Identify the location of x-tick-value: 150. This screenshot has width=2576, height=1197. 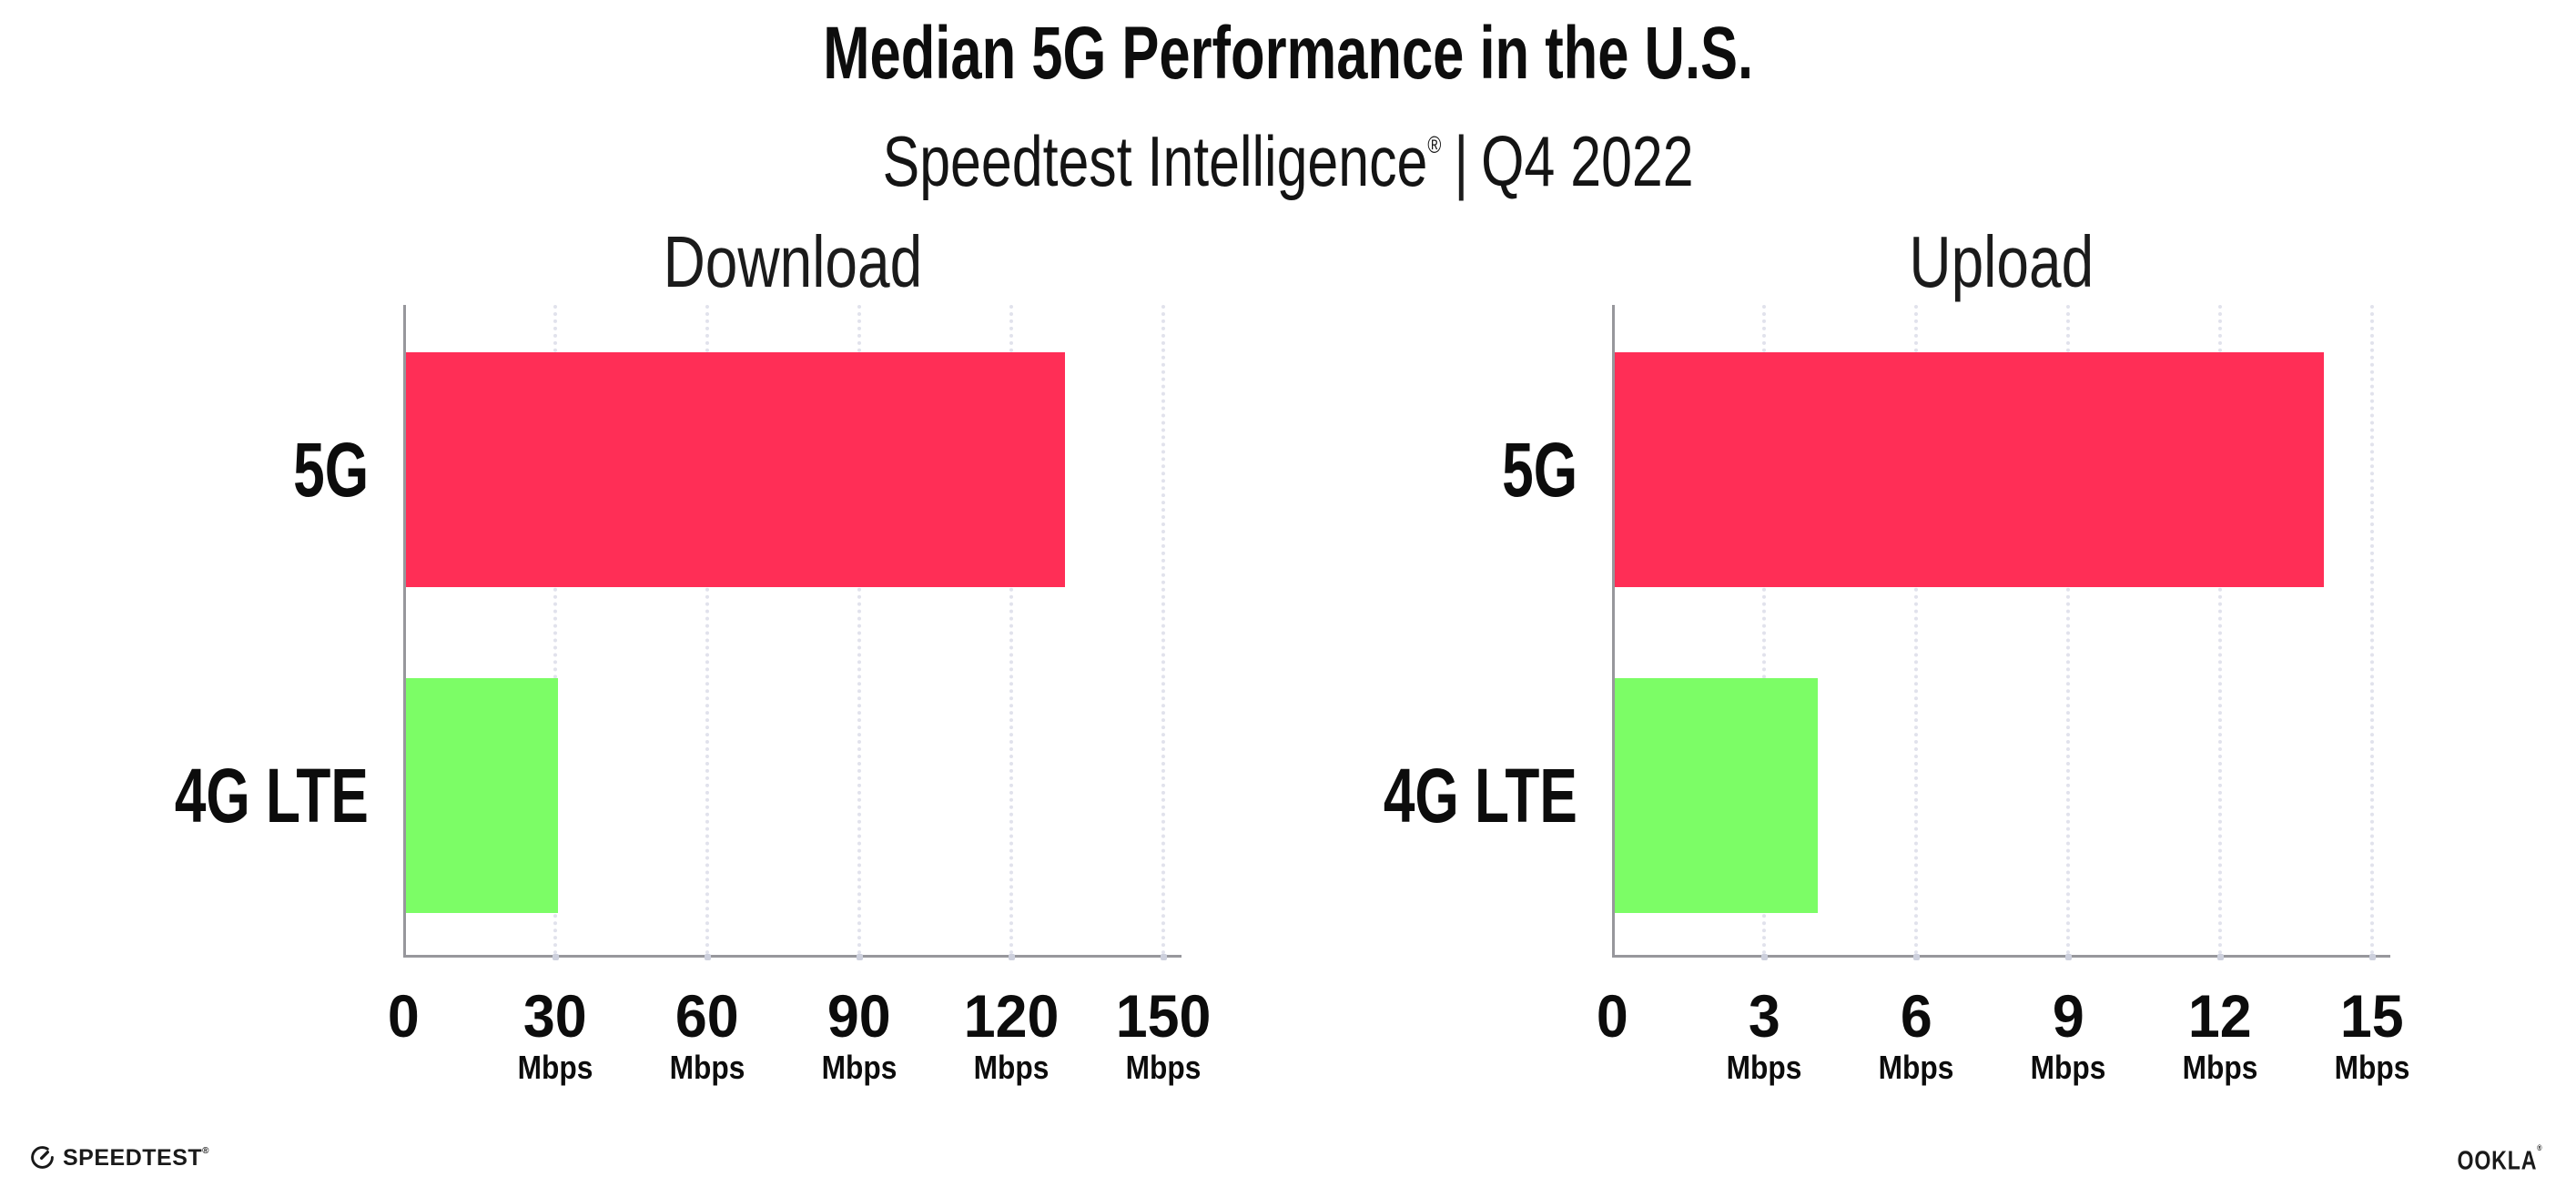
(1163, 1016).